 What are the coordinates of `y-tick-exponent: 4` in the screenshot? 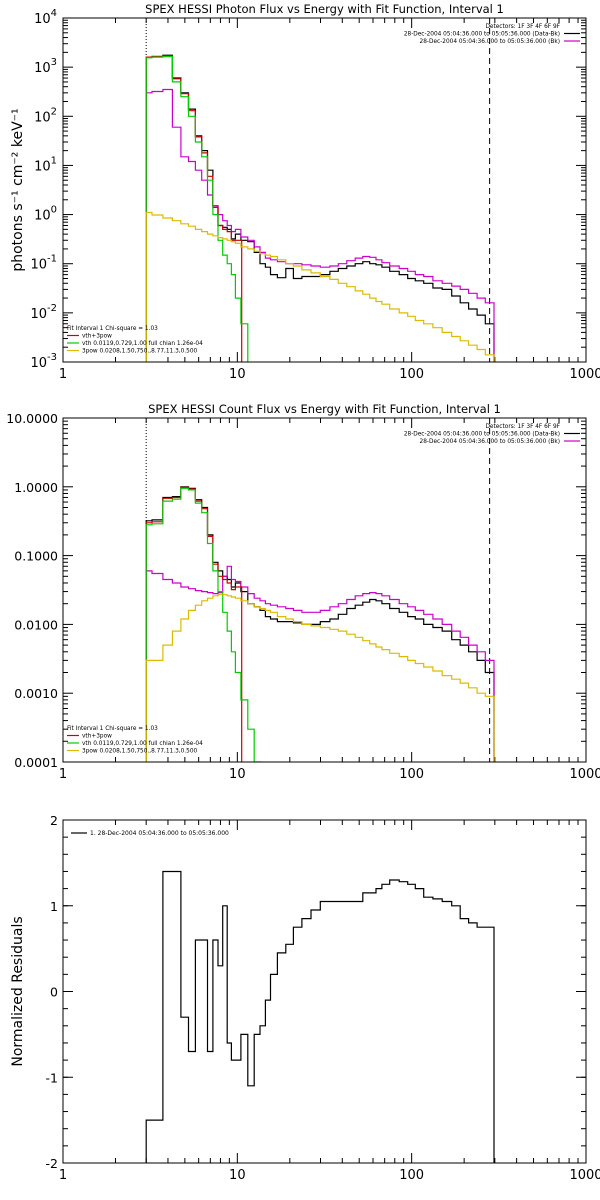 It's located at (54, 13).